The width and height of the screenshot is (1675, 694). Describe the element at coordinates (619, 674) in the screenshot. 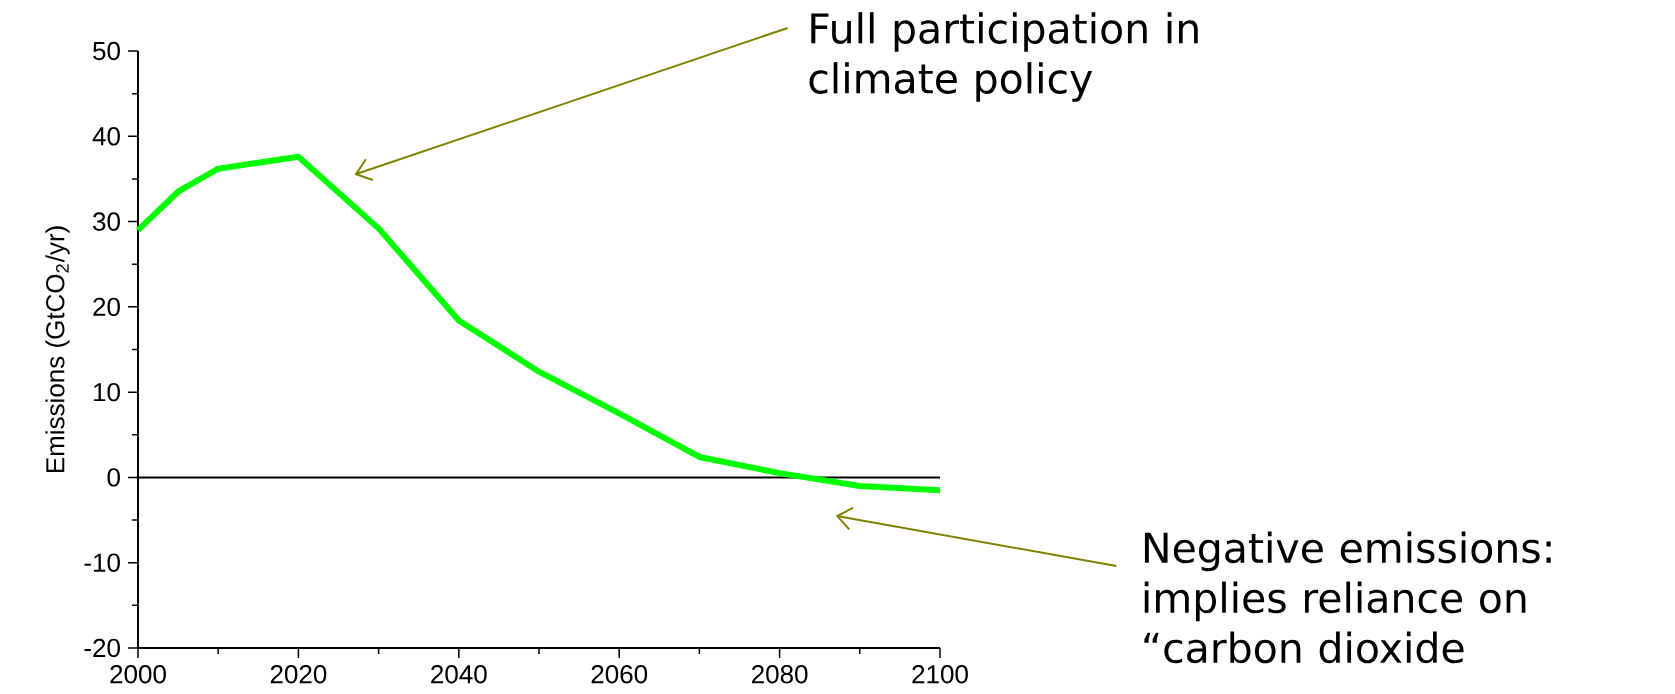

I see `x-tick-label: 2060` at that location.